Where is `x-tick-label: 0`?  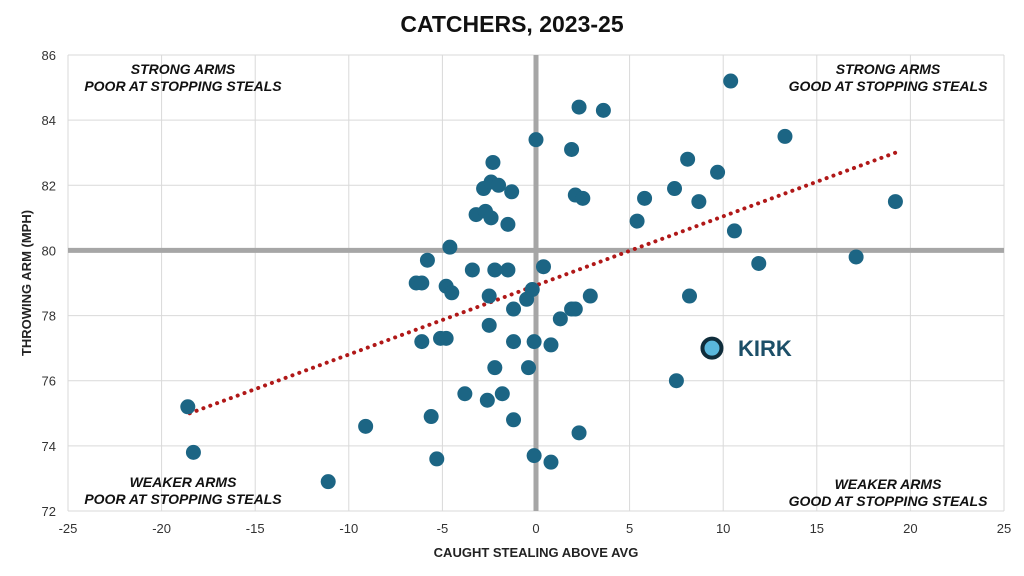 x-tick-label: 0 is located at coordinates (535, 528).